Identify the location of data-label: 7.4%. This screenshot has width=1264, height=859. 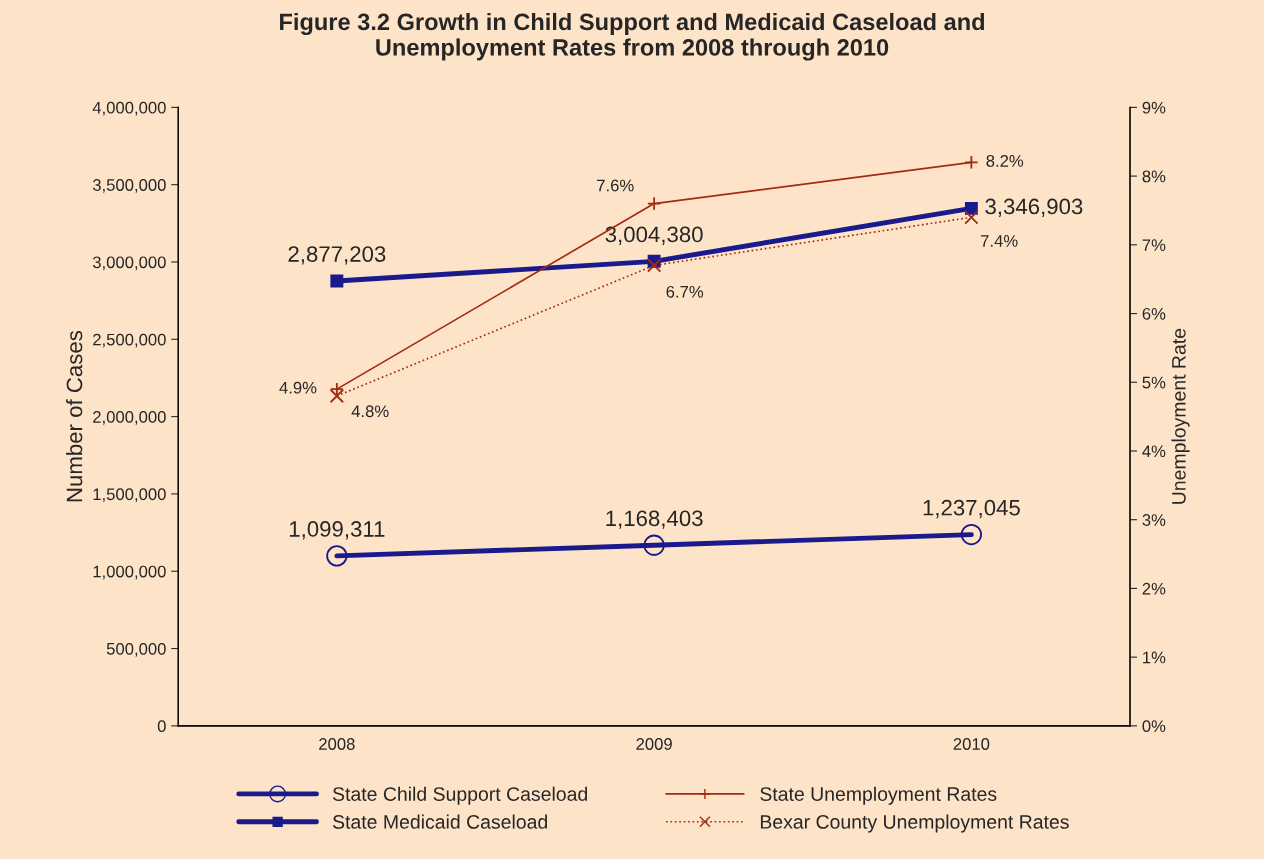
(999, 241).